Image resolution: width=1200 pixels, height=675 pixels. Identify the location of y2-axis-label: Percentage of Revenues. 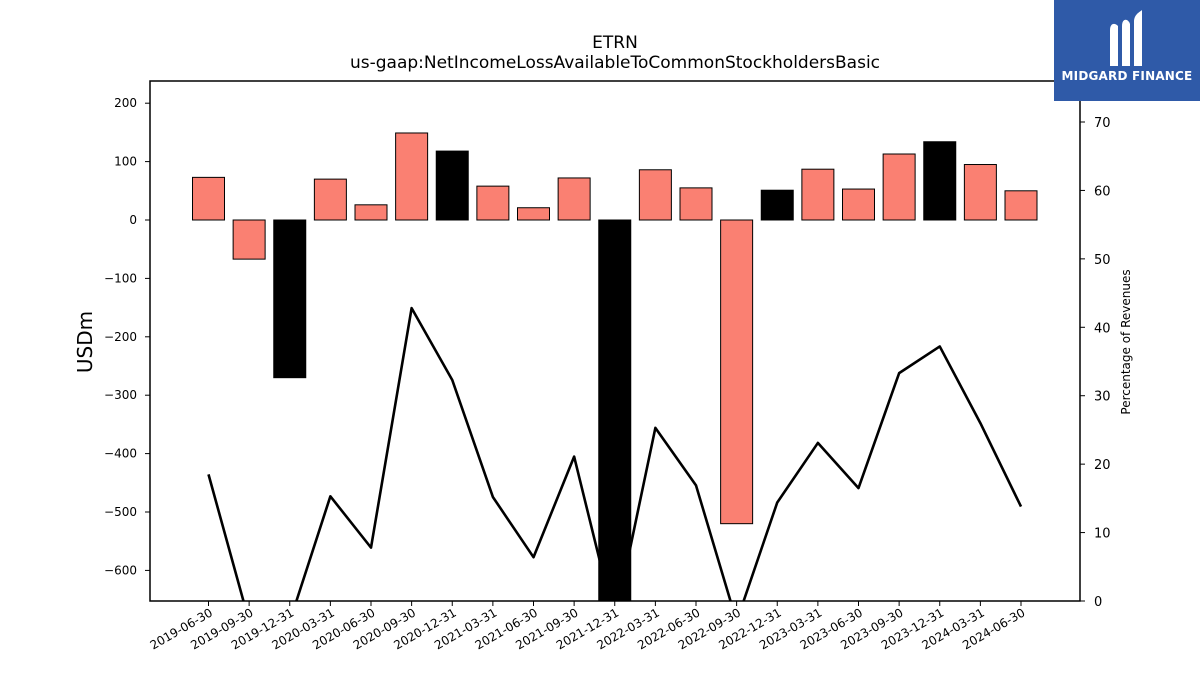
(1126, 341).